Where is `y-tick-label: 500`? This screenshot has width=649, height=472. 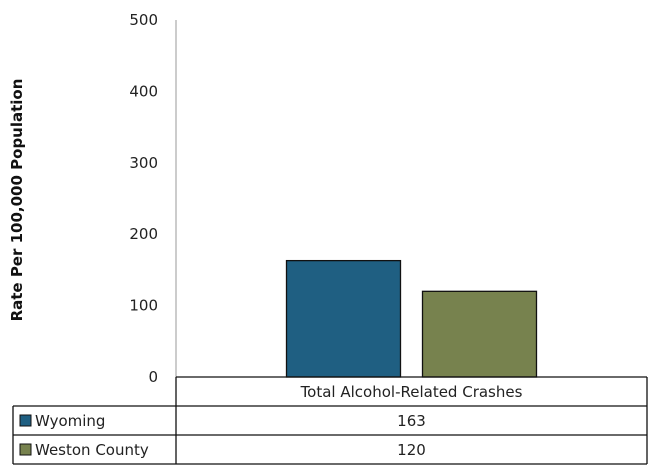
y-tick-label: 500 is located at coordinates (143, 20).